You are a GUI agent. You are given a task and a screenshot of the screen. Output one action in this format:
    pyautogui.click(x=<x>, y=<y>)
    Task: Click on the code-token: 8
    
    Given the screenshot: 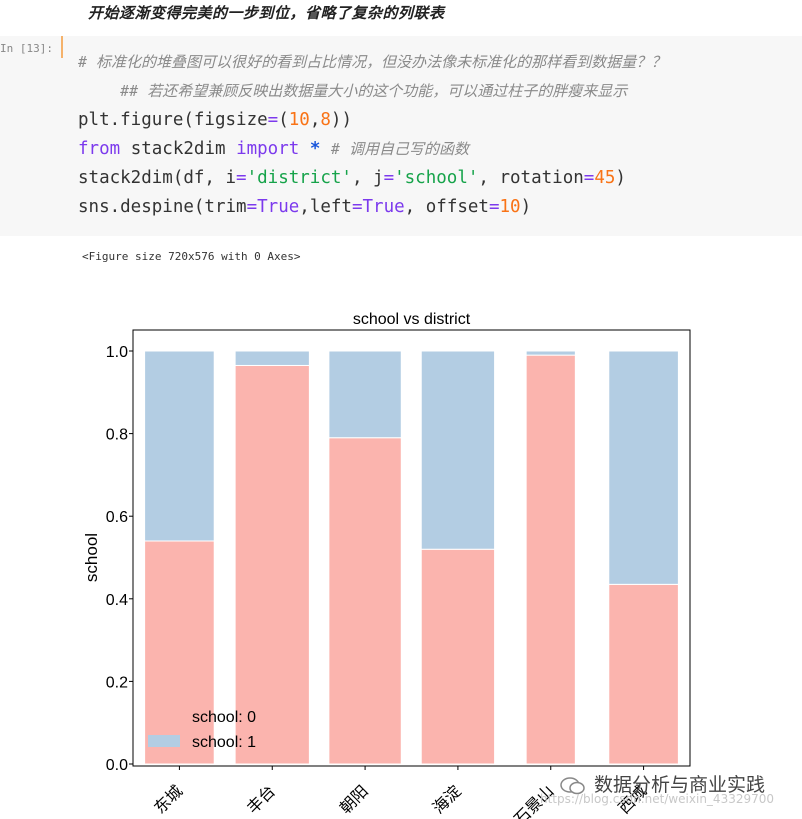 What is the action you would take?
    pyautogui.click(x=325, y=120)
    